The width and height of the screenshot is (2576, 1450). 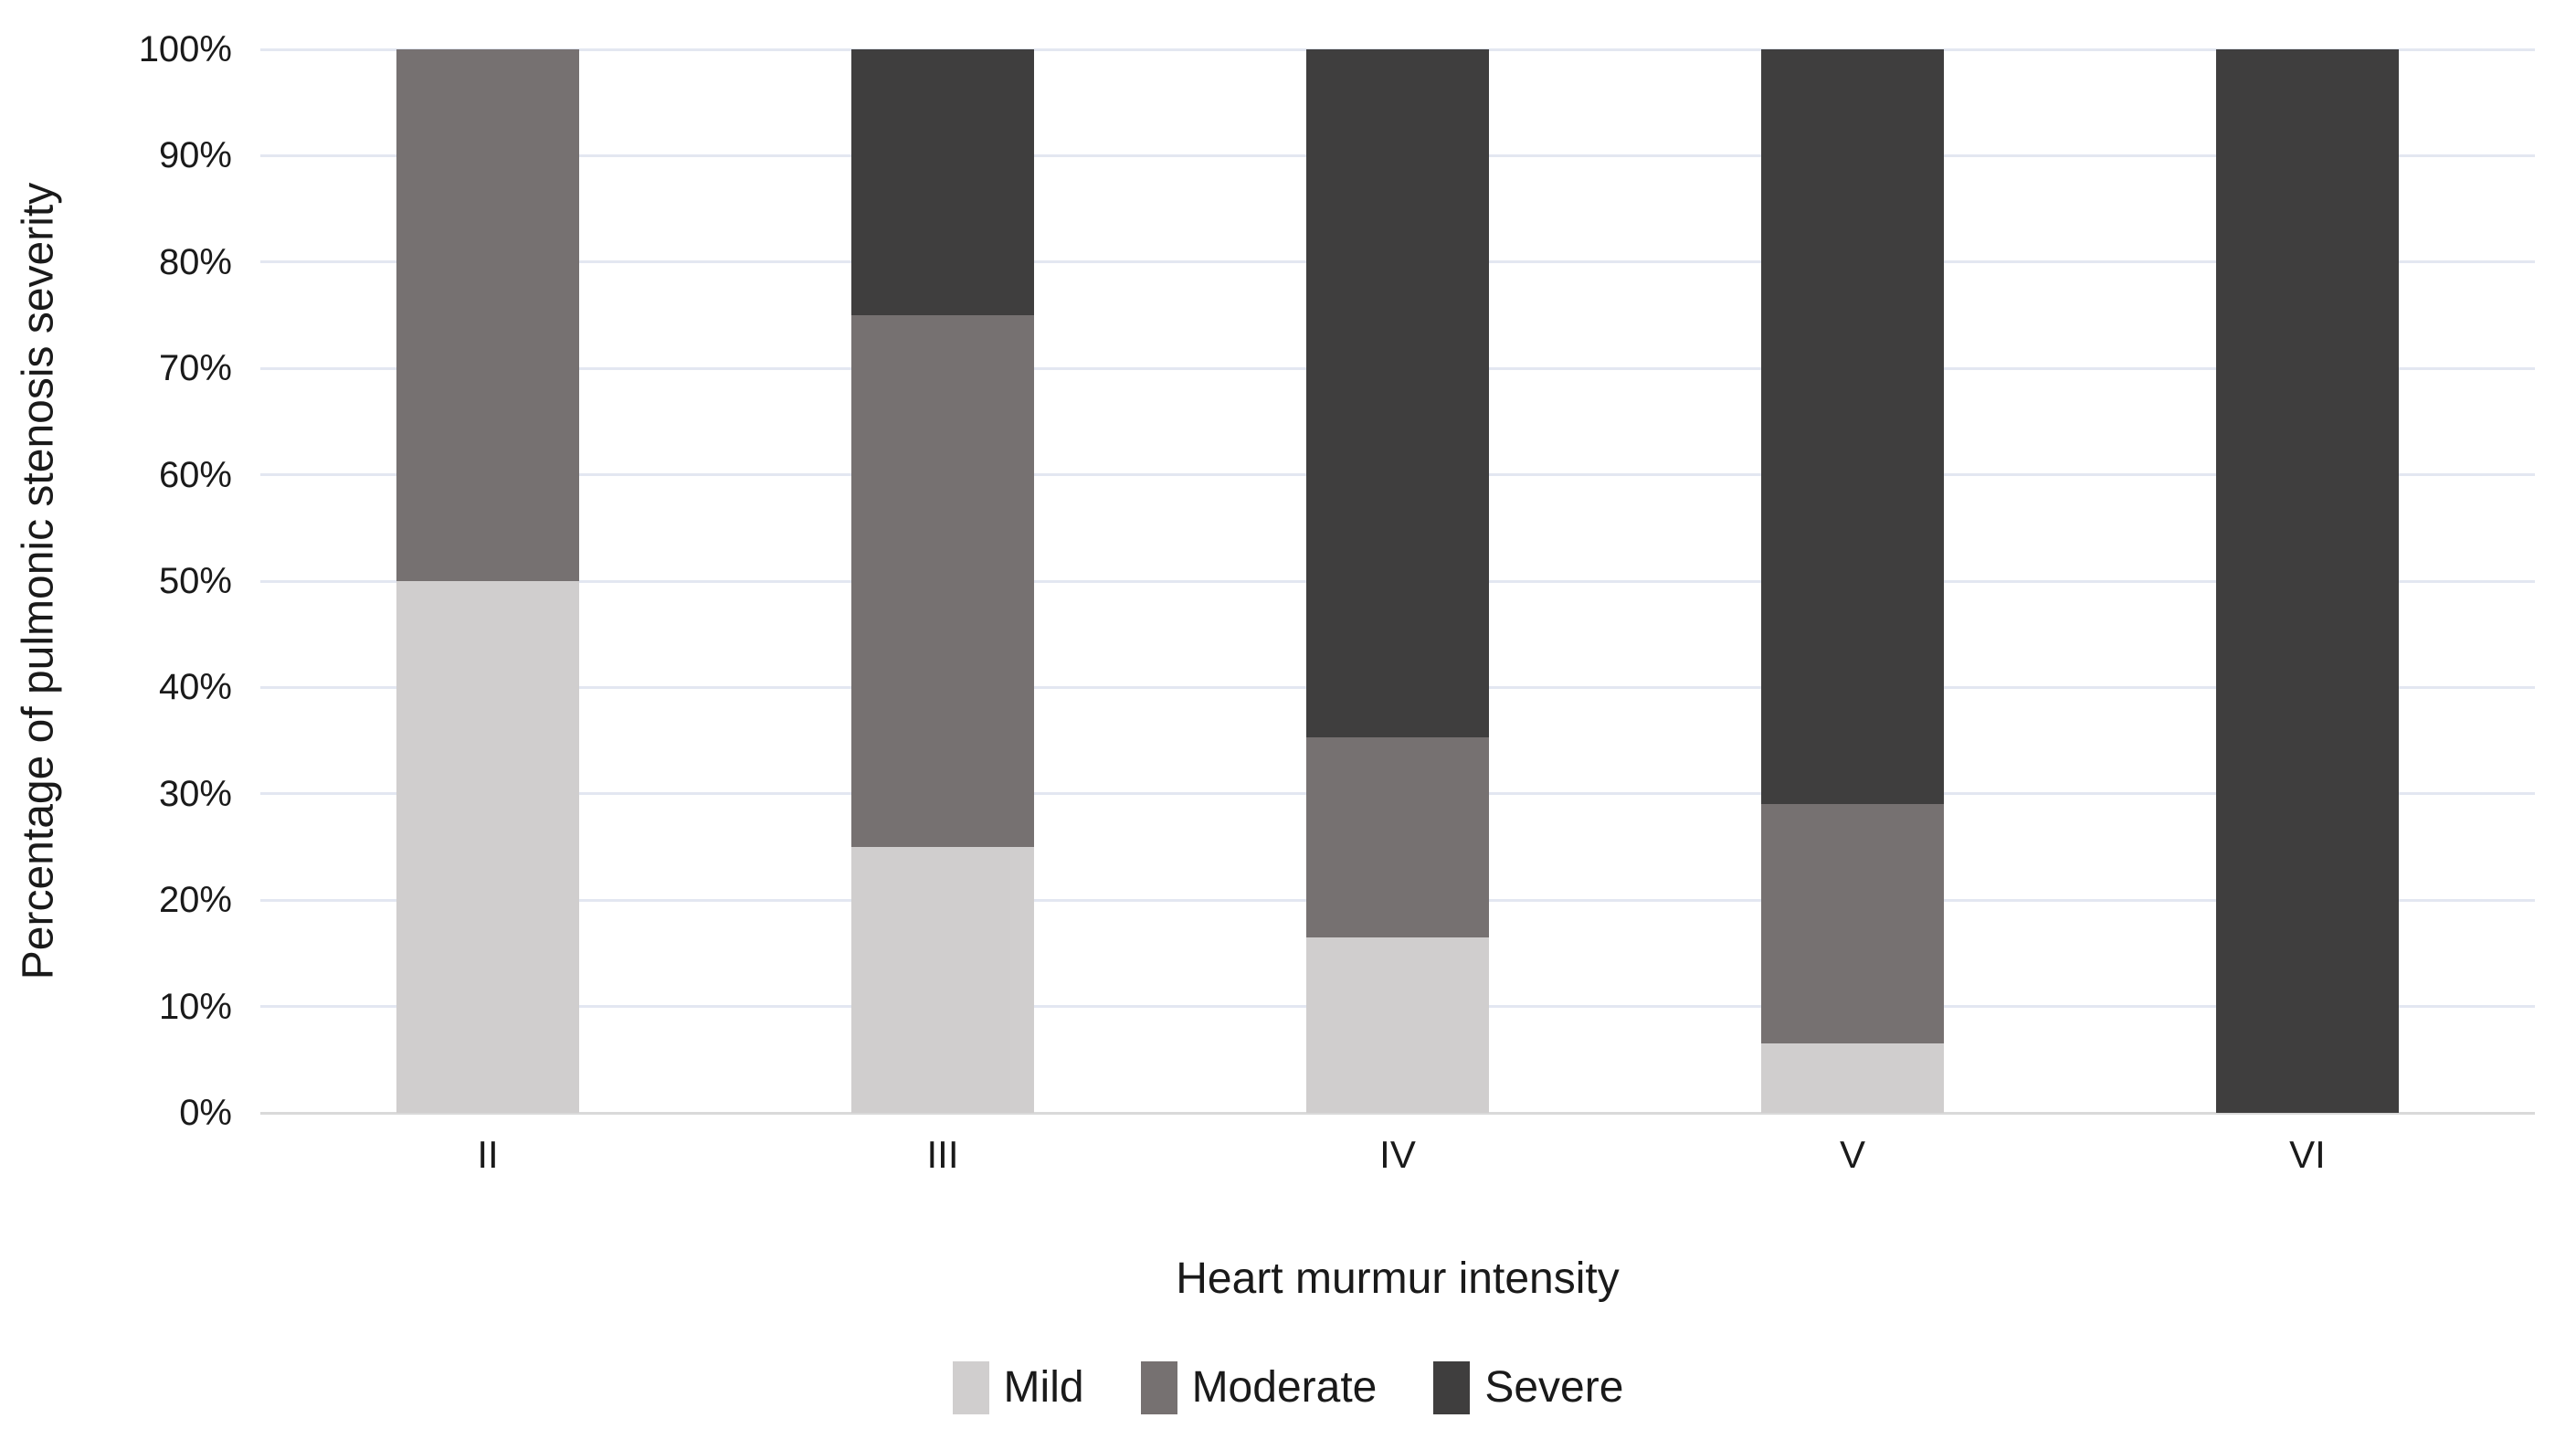 I want to click on bar-segment-moderate-II, so click(x=488, y=315).